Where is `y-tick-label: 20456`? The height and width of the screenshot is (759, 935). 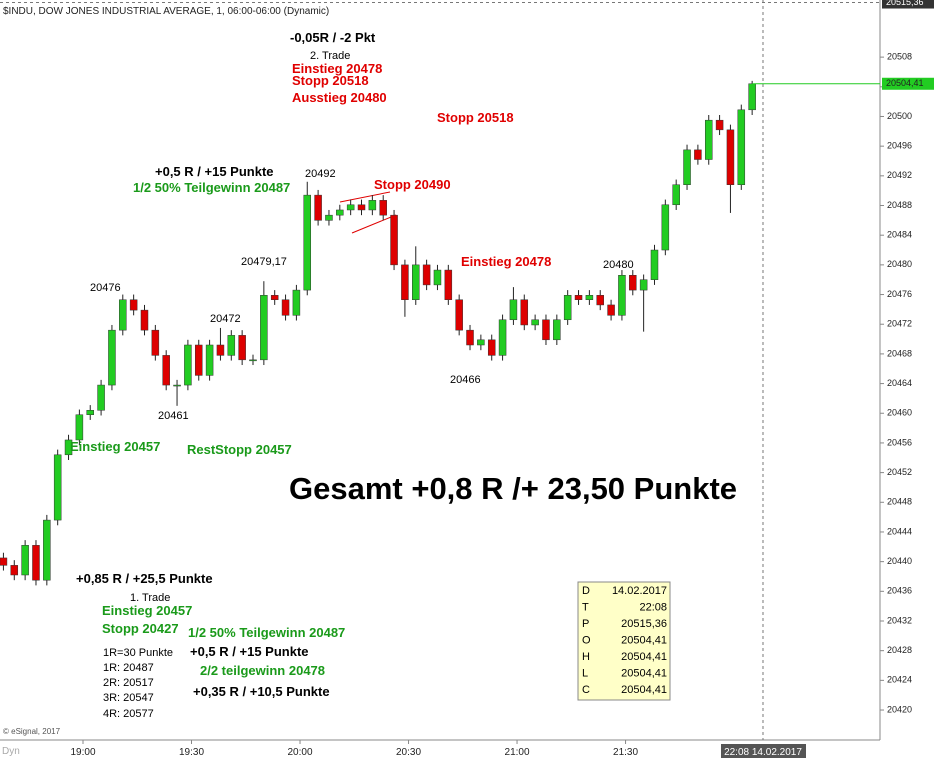 y-tick-label: 20456 is located at coordinates (899, 442).